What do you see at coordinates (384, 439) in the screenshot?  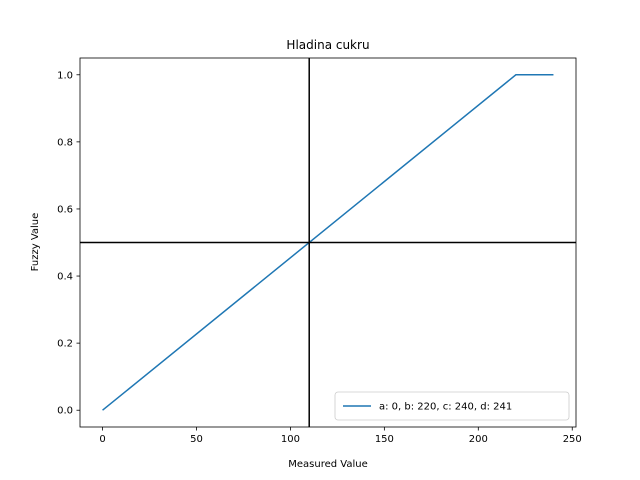 I see `x-tick-label: 150` at bounding box center [384, 439].